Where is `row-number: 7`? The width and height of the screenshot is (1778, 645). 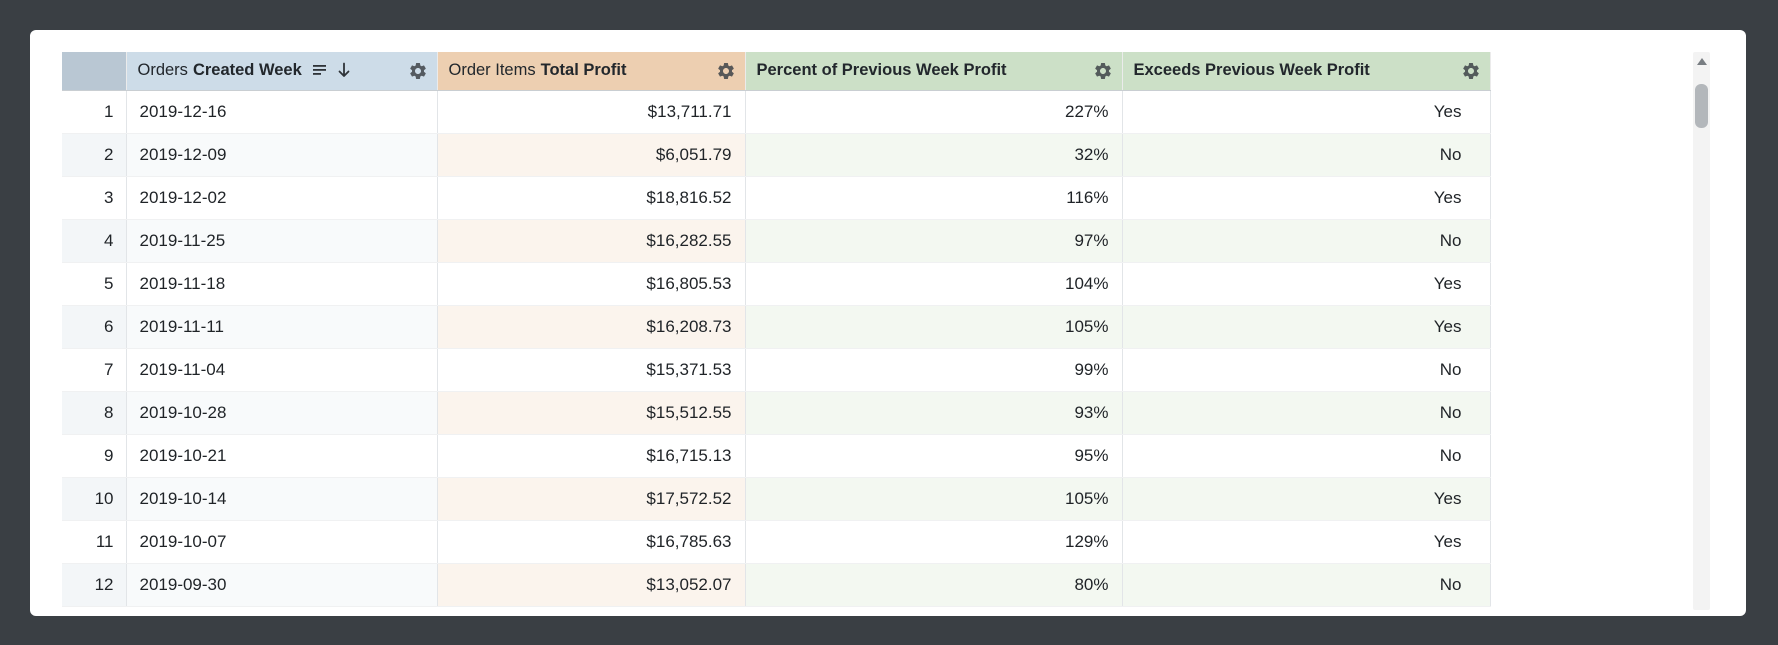 row-number: 7 is located at coordinates (94, 370).